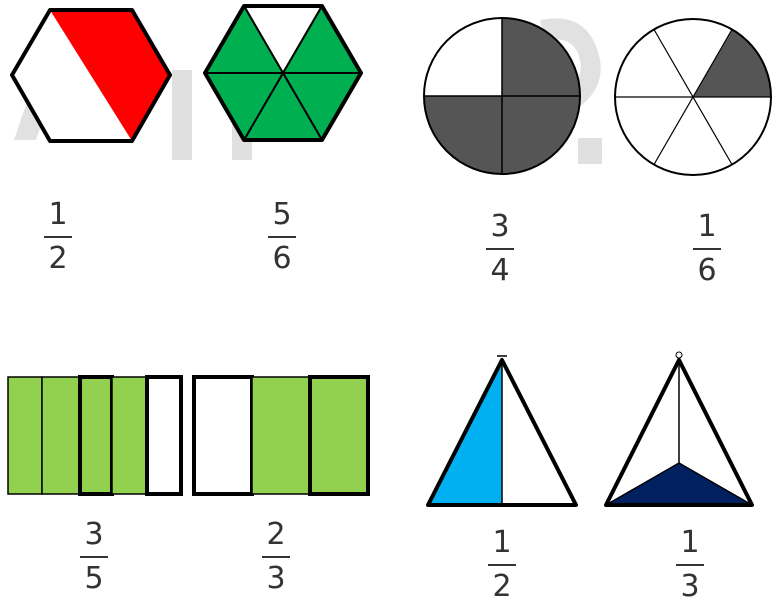  I want to click on tri1-border, so click(502, 432).